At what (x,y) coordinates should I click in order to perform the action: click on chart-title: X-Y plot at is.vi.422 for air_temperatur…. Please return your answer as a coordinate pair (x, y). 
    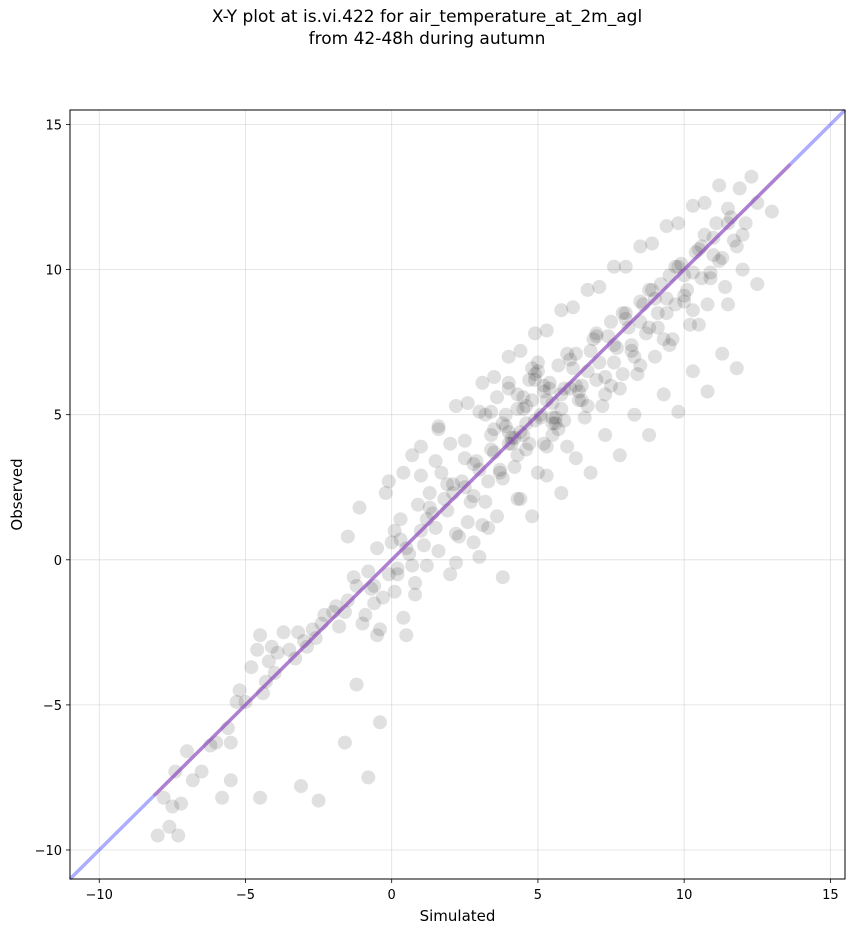
    Looking at the image, I should click on (427, 28).